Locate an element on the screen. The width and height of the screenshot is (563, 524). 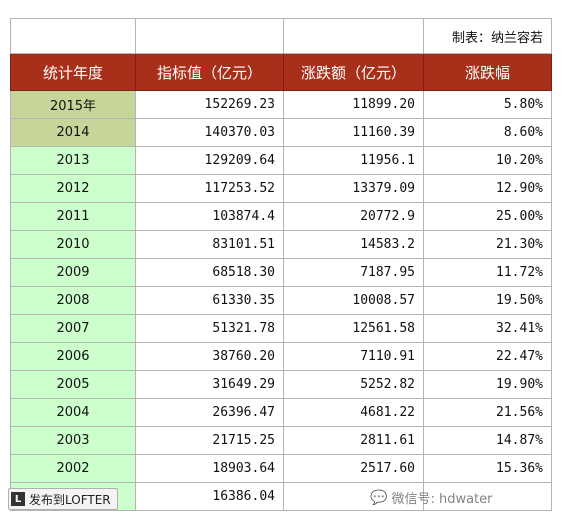
change-cell: 20772.9 is located at coordinates (353, 216).